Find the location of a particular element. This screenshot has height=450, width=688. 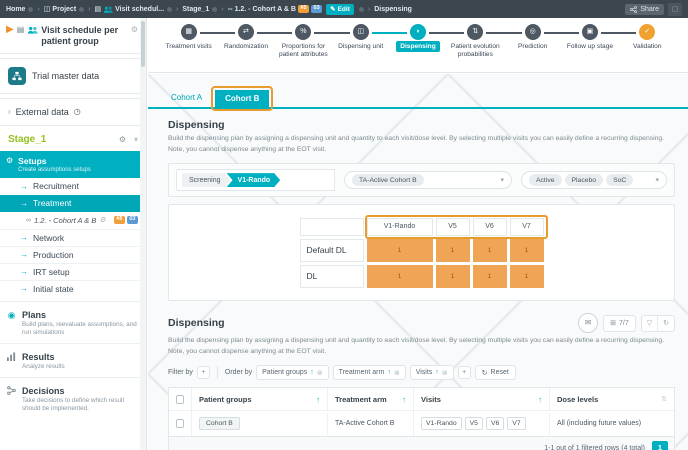

sidebar-header: ▶ ▤ Visit schedule per patient group ⚙ is located at coordinates (73, 36).